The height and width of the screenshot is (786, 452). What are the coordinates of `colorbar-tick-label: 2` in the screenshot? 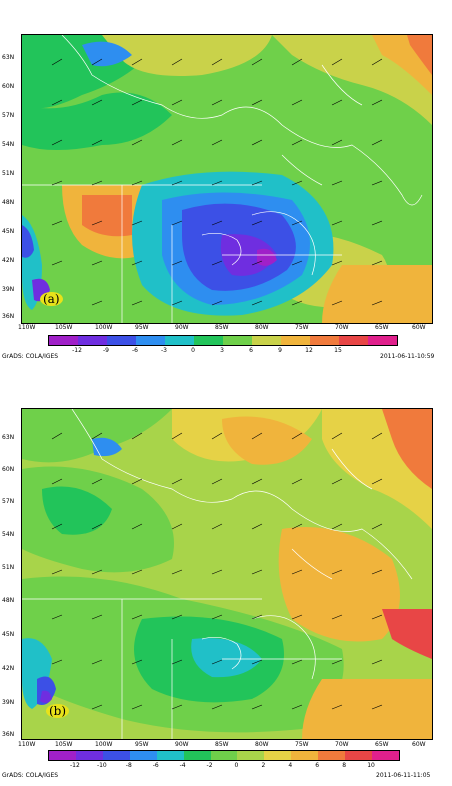 It's located at (263, 765).